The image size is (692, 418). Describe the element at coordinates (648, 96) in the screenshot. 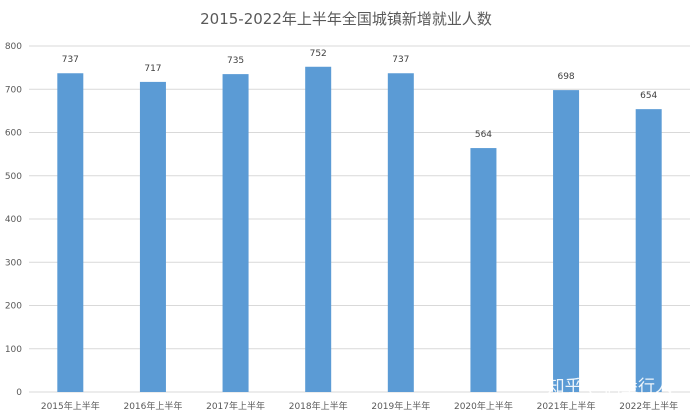

I see `data-label: 654` at that location.